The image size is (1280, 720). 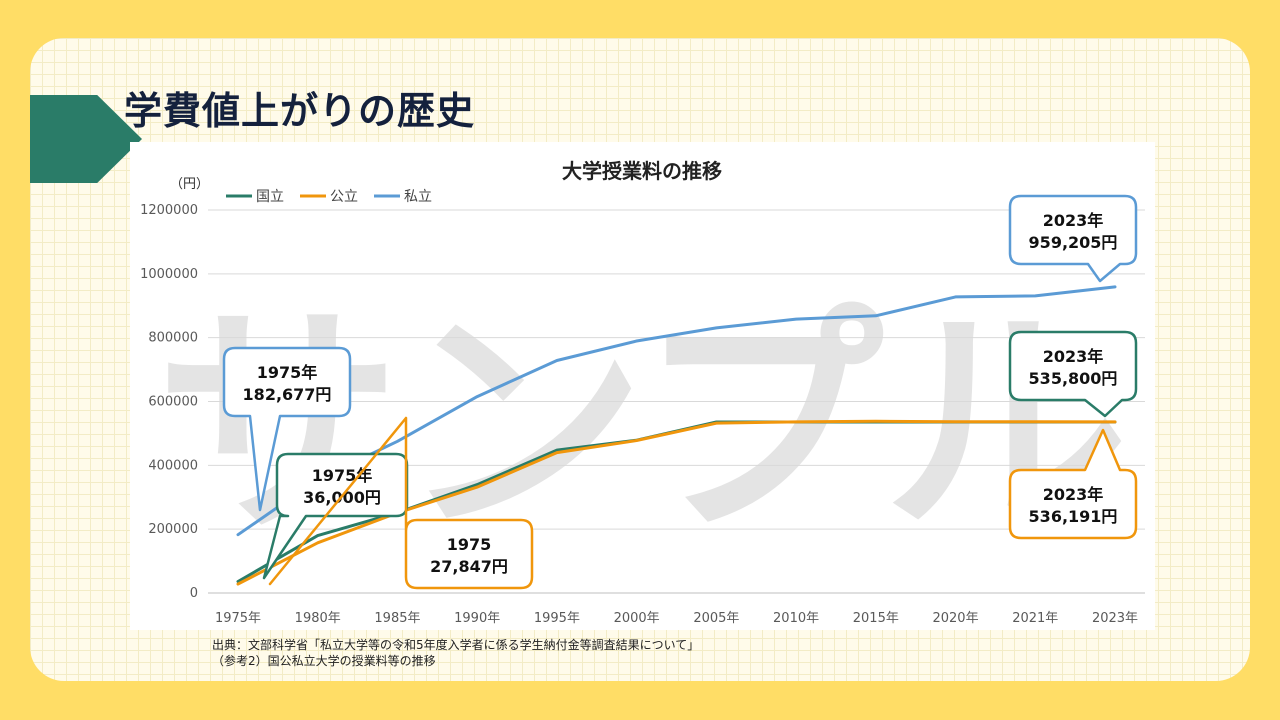 I want to click on y-tick-label: 200000, so click(x=173, y=529).